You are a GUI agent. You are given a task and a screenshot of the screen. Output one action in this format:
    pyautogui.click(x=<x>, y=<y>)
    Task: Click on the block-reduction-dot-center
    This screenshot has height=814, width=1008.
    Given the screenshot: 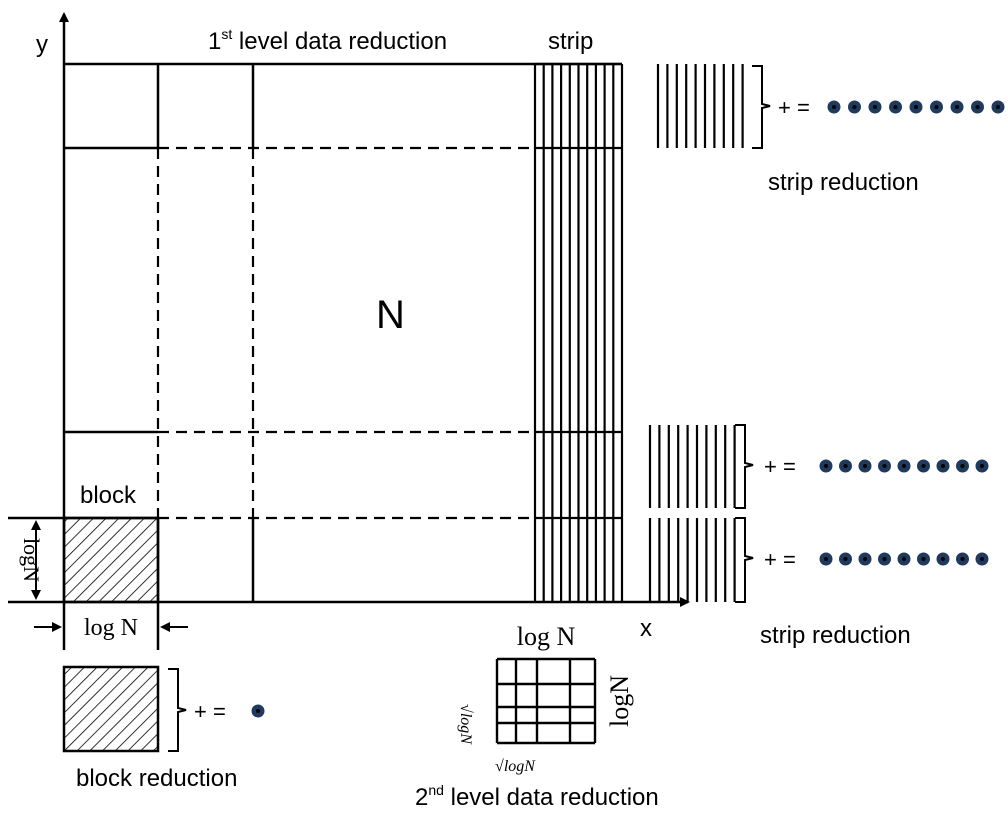 What is the action you would take?
    pyautogui.click(x=258, y=711)
    